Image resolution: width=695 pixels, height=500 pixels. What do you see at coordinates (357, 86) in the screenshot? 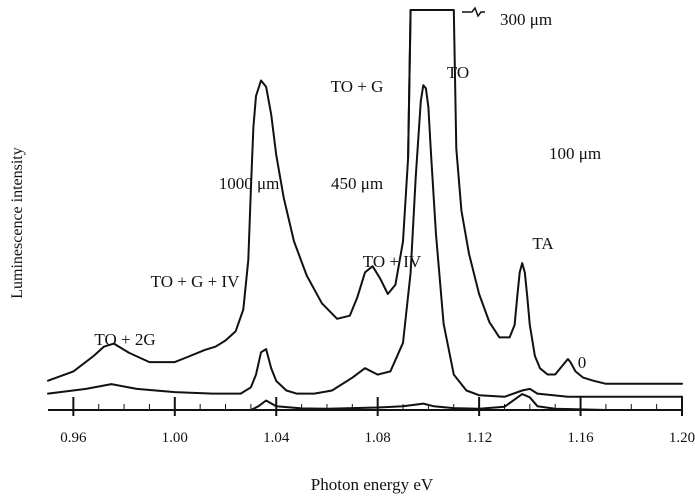
I see `annotation-to-g: TO + G` at bounding box center [357, 86].